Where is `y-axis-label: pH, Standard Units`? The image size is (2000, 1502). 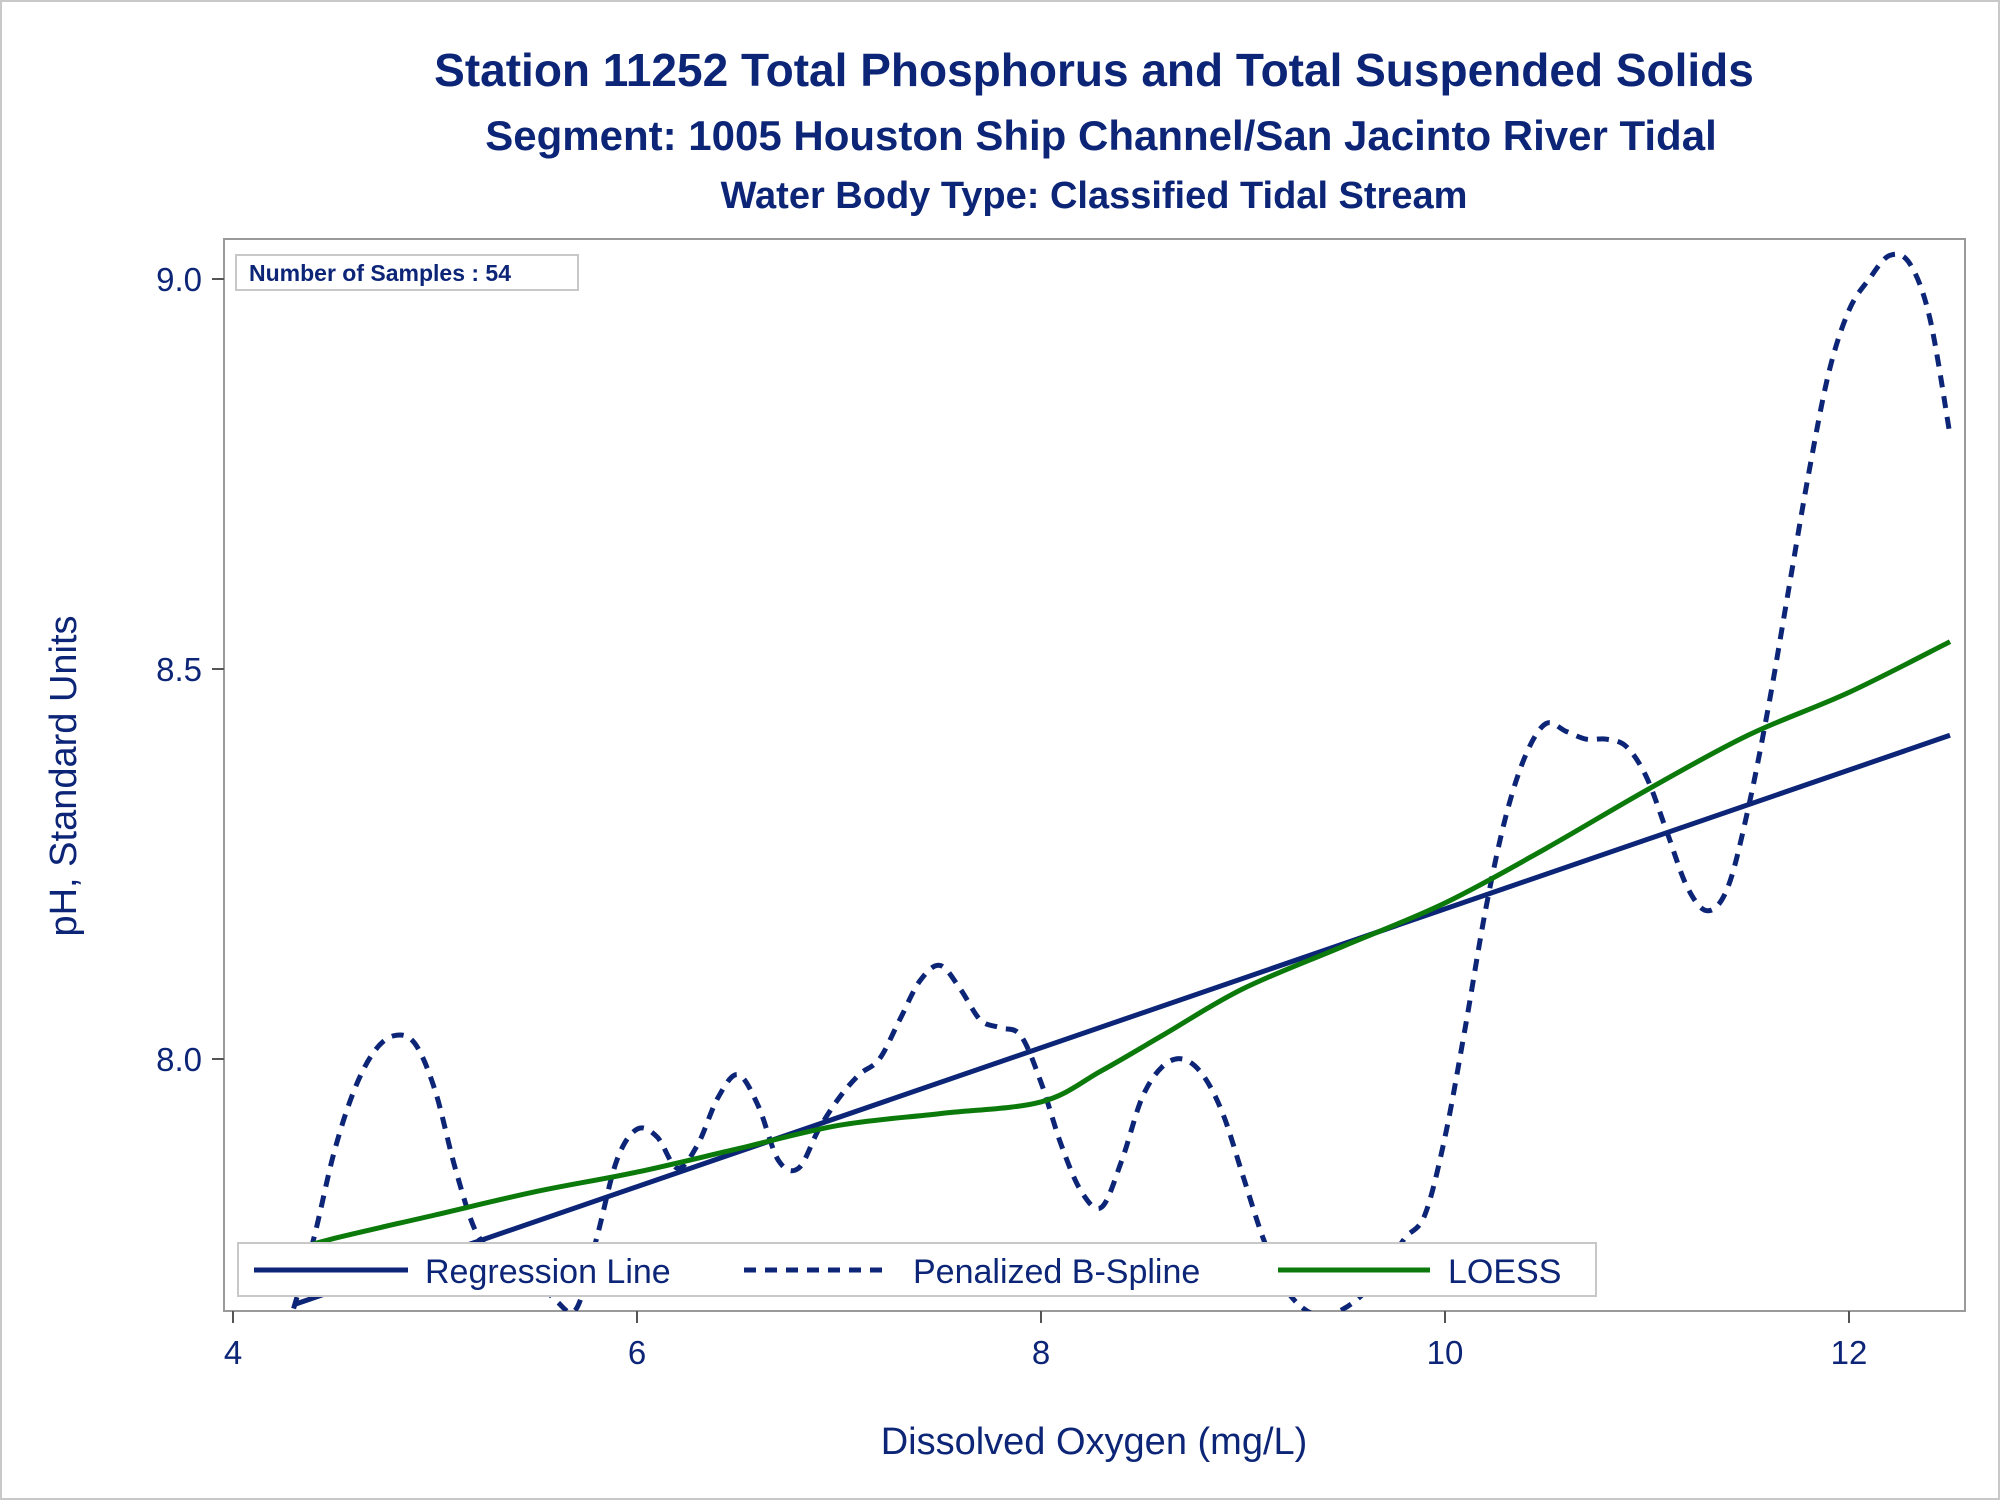
y-axis-label: pH, Standard Units is located at coordinates (64, 775).